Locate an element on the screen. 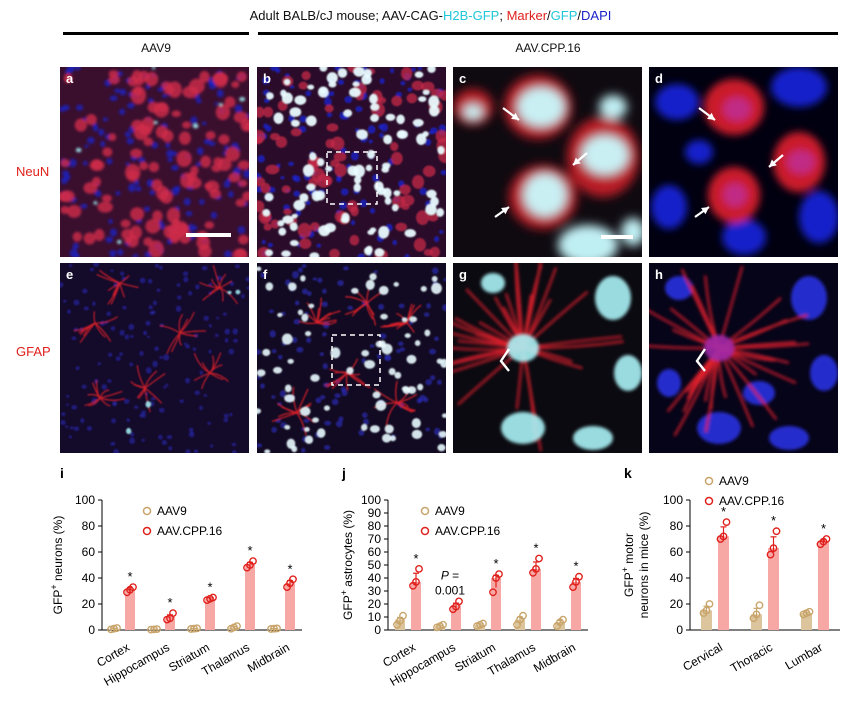  bar-cpp16 is located at coordinates (496, 604).